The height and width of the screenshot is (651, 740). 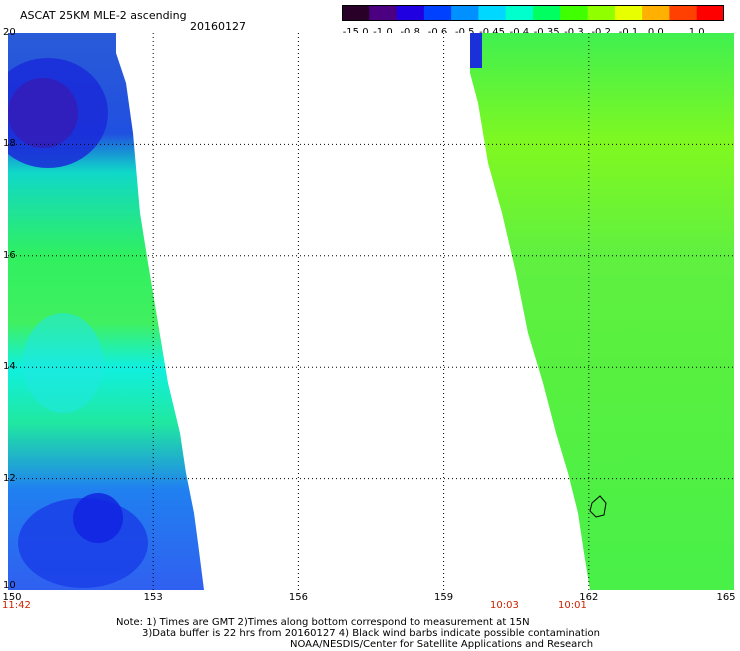 What do you see at coordinates (153, 597) in the screenshot?
I see `longitude-label: 153` at bounding box center [153, 597].